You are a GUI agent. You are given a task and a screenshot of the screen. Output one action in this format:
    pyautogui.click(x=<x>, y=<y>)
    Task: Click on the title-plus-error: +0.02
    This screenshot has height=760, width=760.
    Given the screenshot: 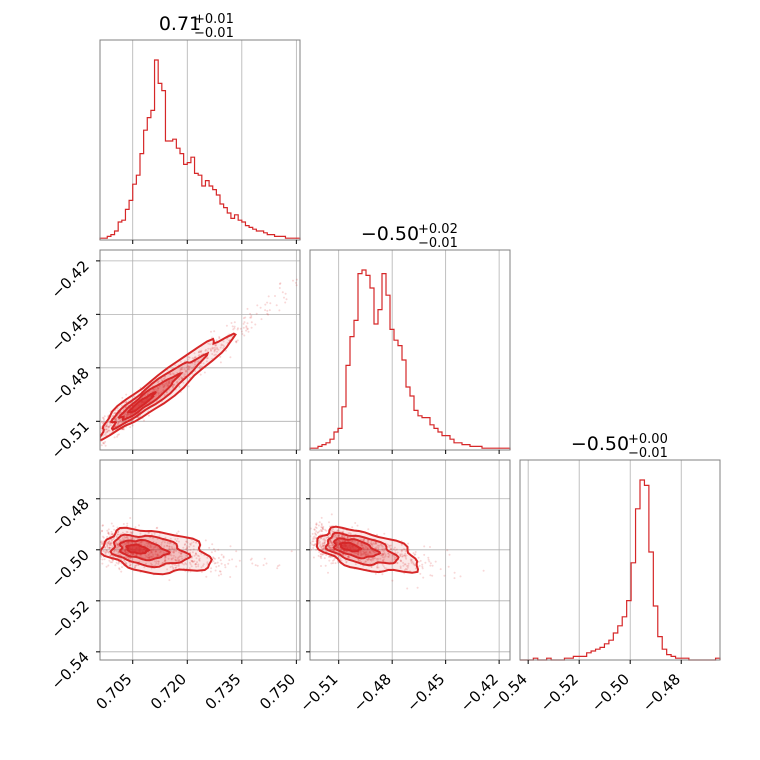 What is the action you would take?
    pyautogui.click(x=438, y=229)
    